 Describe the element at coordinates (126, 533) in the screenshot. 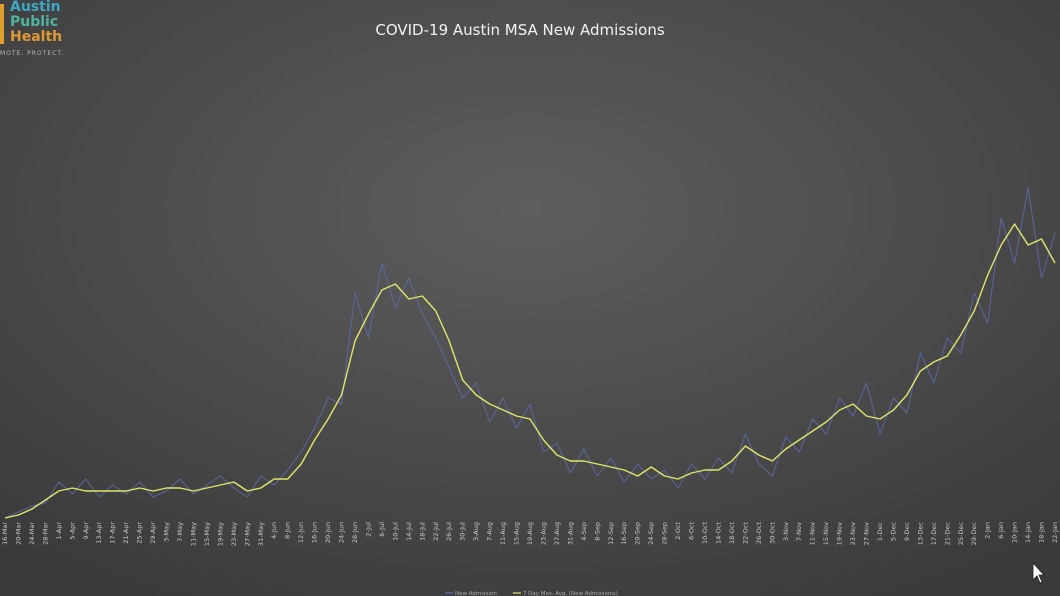

I see `x-tick-label: 21-Apr` at that location.